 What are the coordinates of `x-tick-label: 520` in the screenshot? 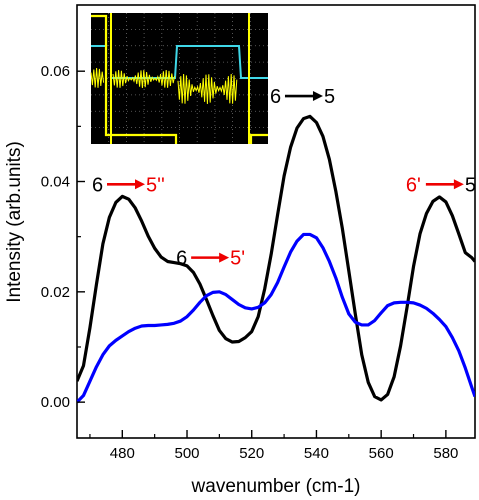 It's located at (251, 453).